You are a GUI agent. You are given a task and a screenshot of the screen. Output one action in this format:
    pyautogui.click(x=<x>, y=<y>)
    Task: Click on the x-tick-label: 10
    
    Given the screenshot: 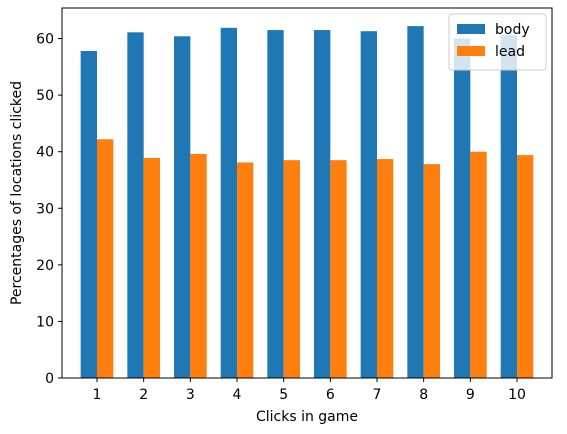 What is the action you would take?
    pyautogui.click(x=517, y=395)
    